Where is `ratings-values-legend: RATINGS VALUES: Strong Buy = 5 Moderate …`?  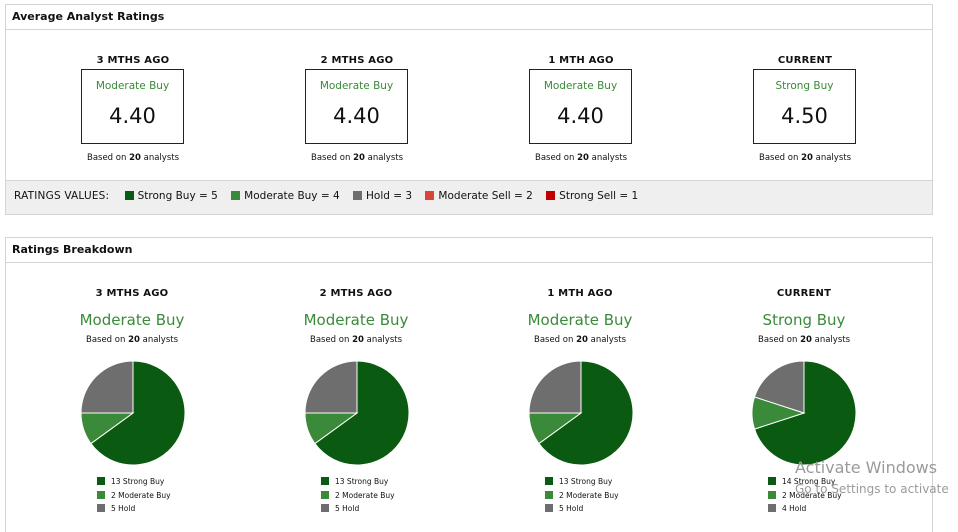 ratings-values-legend: RATINGS VALUES: Strong Buy = 5 Moderate … is located at coordinates (469, 197).